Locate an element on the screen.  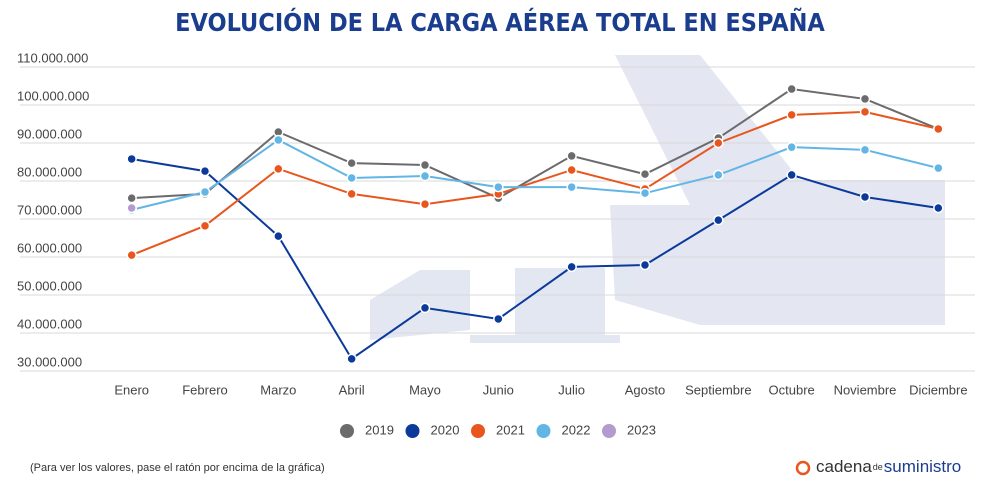
x-tick-label: Mayo is located at coordinates (425, 389).